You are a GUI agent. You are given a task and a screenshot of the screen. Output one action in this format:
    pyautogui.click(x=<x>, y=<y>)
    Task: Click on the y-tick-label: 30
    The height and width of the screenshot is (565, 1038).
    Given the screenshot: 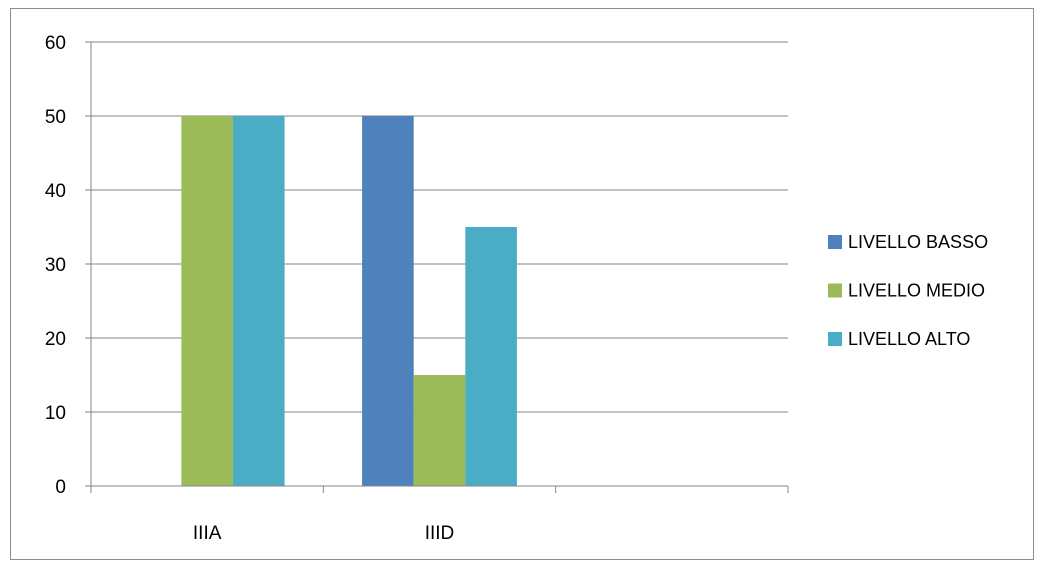 What is the action you would take?
    pyautogui.click(x=55, y=265)
    